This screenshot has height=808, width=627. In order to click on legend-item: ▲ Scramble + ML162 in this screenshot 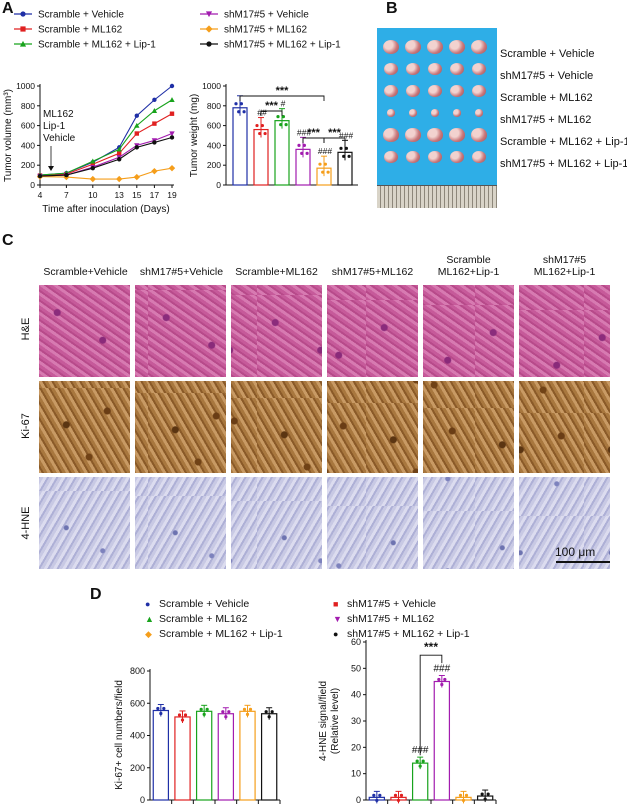, I will do `click(214, 620)`.